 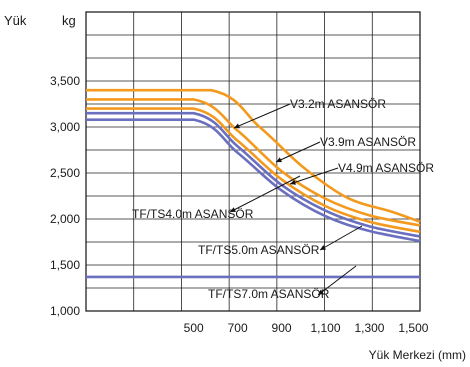 I want to click on arrowhead-v32, so click(x=237, y=126).